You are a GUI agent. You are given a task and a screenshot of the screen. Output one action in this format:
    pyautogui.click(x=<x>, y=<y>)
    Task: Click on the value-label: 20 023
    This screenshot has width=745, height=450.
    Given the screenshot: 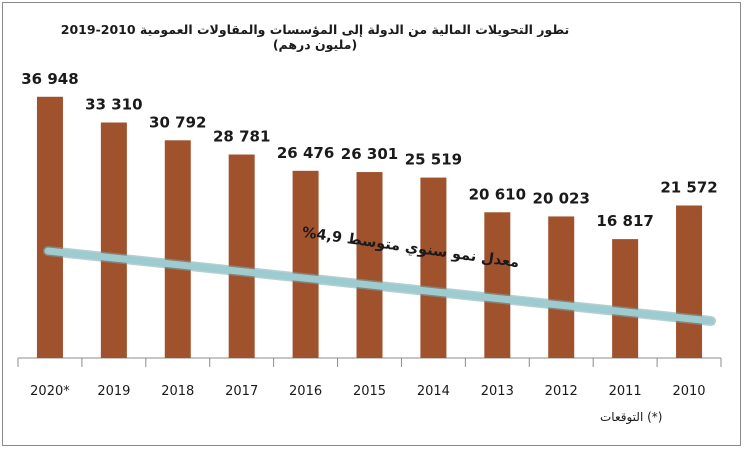 What is the action you would take?
    pyautogui.click(x=561, y=198)
    